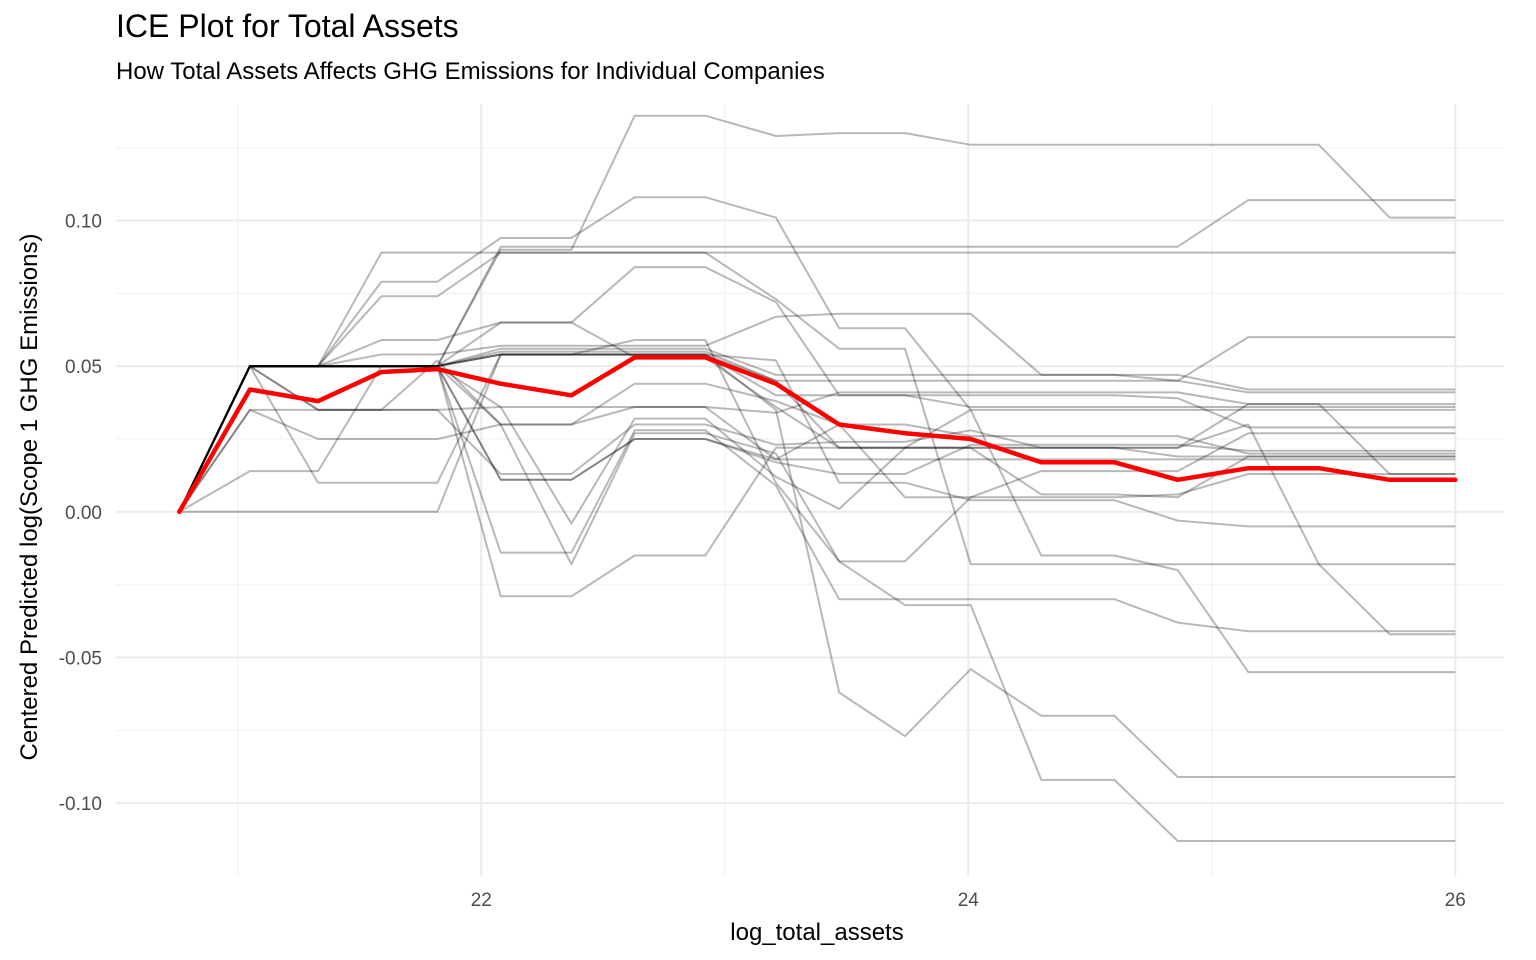 This screenshot has height=960, width=1536. What do you see at coordinates (481, 900) in the screenshot?
I see `x-tick-label: 22` at bounding box center [481, 900].